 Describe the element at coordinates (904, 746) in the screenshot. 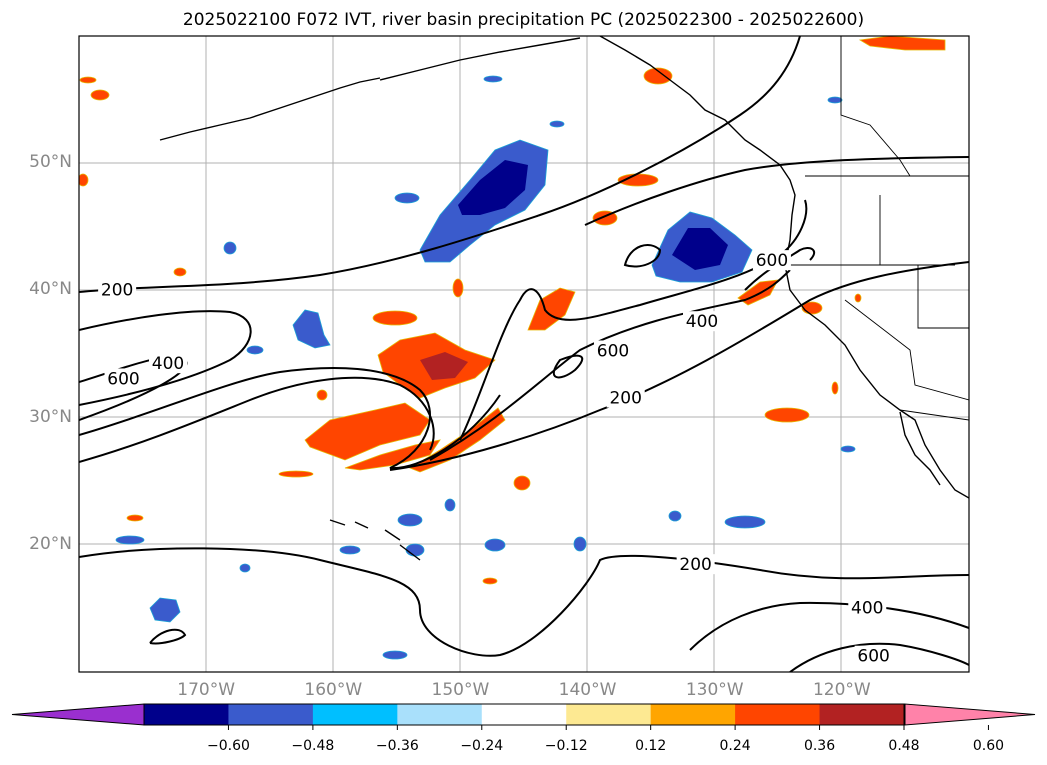

I see `colorbar-tick-label: 0.48` at that location.